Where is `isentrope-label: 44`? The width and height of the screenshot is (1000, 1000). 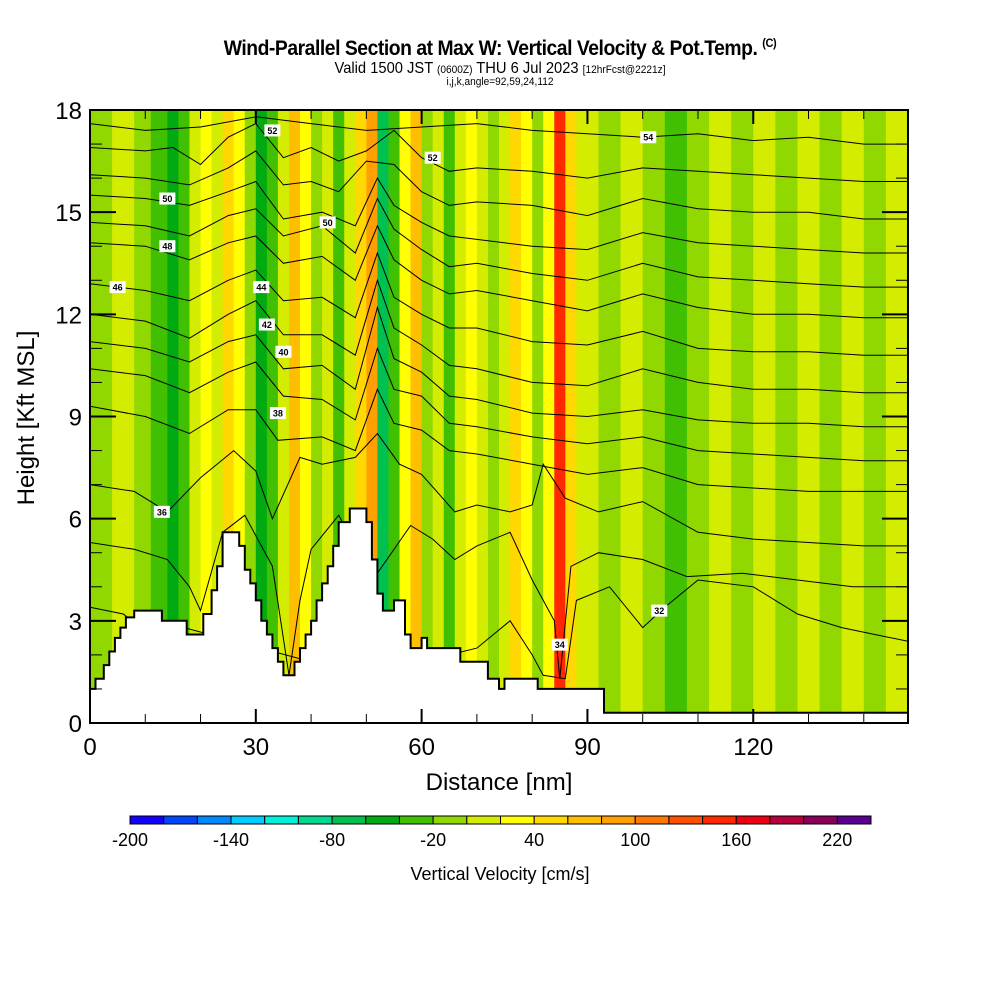 isentrope-label: 44 is located at coordinates (261, 288).